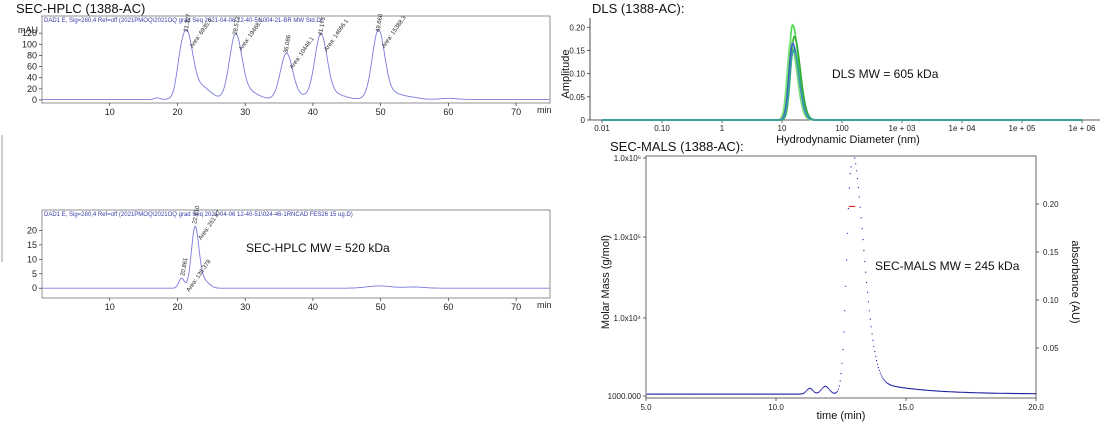  Describe the element at coordinates (628, 318) in the screenshot. I see `y-tick-label: 1.0x10⁴` at that location.